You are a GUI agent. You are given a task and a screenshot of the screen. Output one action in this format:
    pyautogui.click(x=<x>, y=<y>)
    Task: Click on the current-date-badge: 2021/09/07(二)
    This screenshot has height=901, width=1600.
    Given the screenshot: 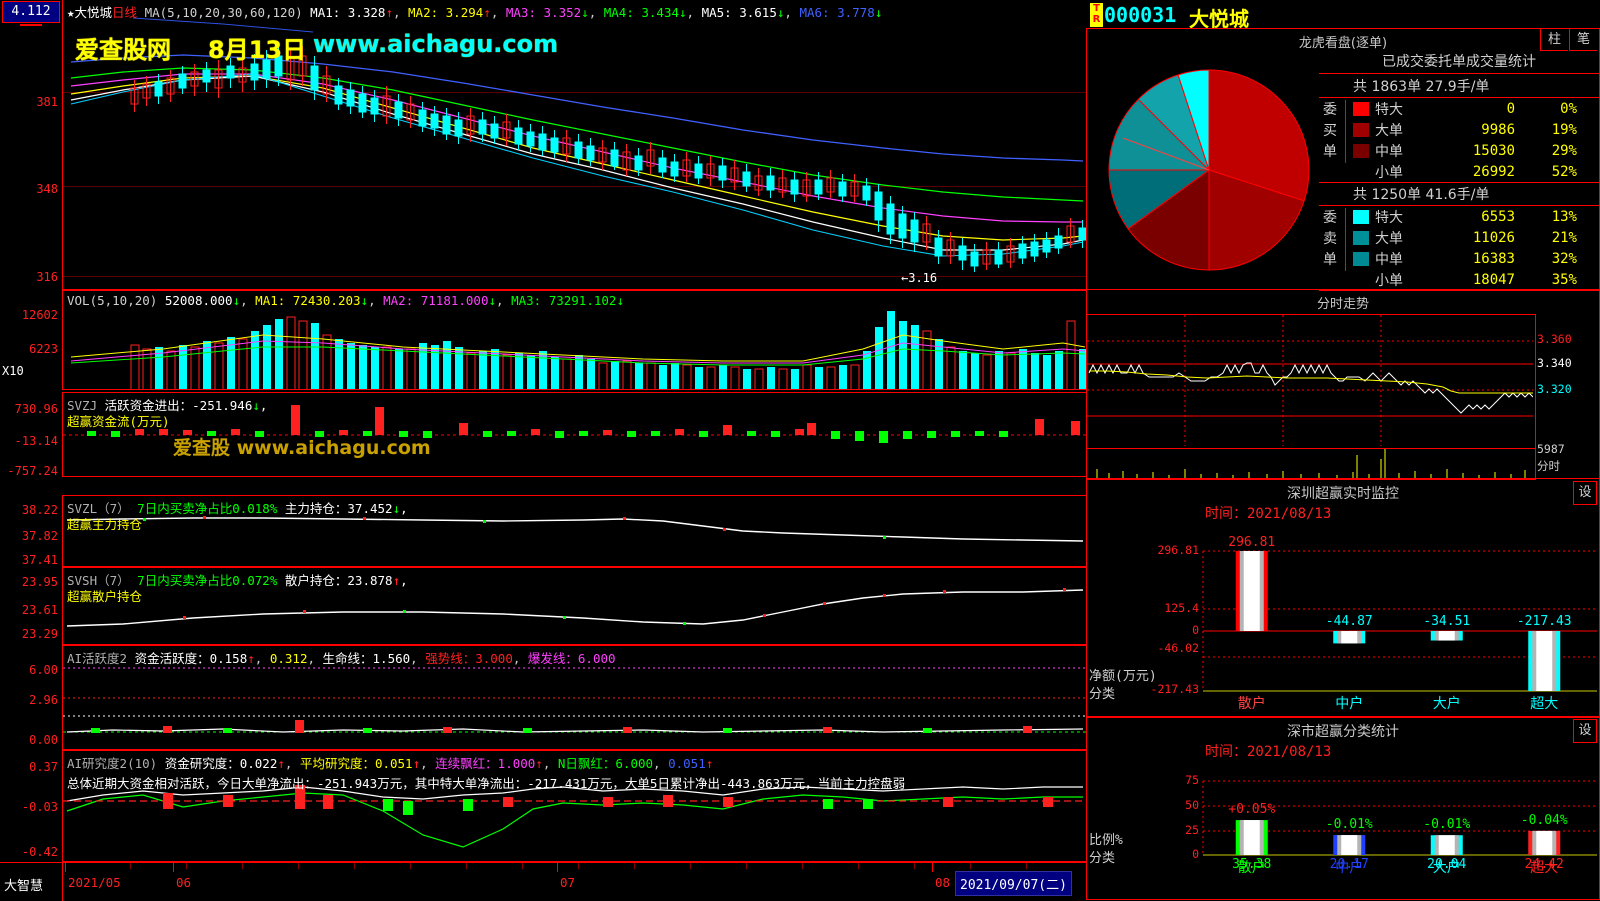 What is the action you would take?
    pyautogui.click(x=1013, y=883)
    